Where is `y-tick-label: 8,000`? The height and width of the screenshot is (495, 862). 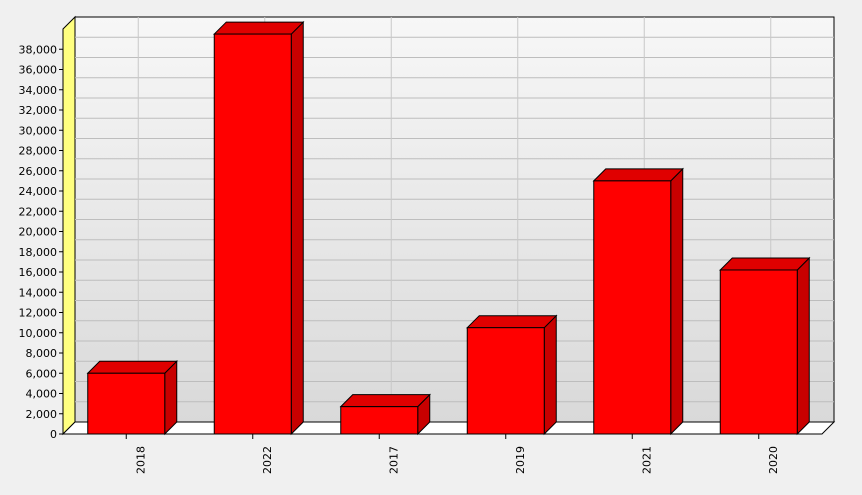 y-tick-label: 8,000 is located at coordinates (42, 353).